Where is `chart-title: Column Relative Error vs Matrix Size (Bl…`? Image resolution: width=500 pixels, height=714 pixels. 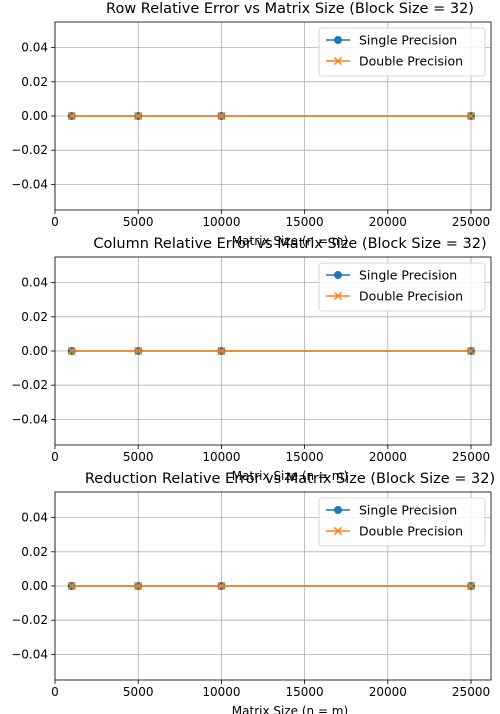
chart-title: Column Relative Error vs Matrix Size (Bl… is located at coordinates (289, 244).